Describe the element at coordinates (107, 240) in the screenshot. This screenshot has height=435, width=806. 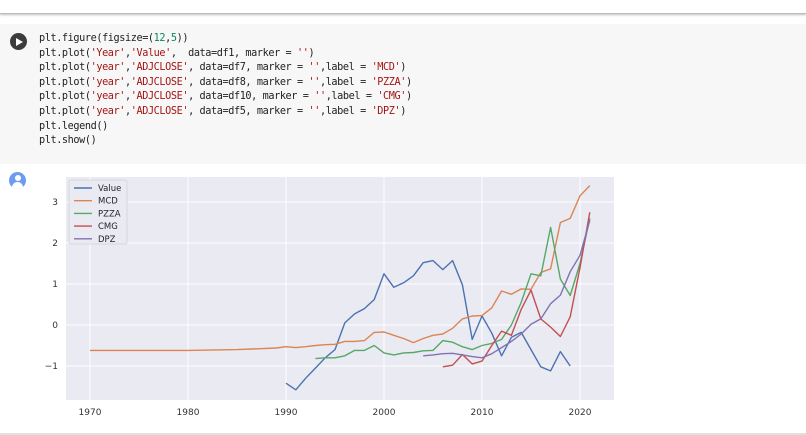
I see `legend-label: DPZ` at that location.